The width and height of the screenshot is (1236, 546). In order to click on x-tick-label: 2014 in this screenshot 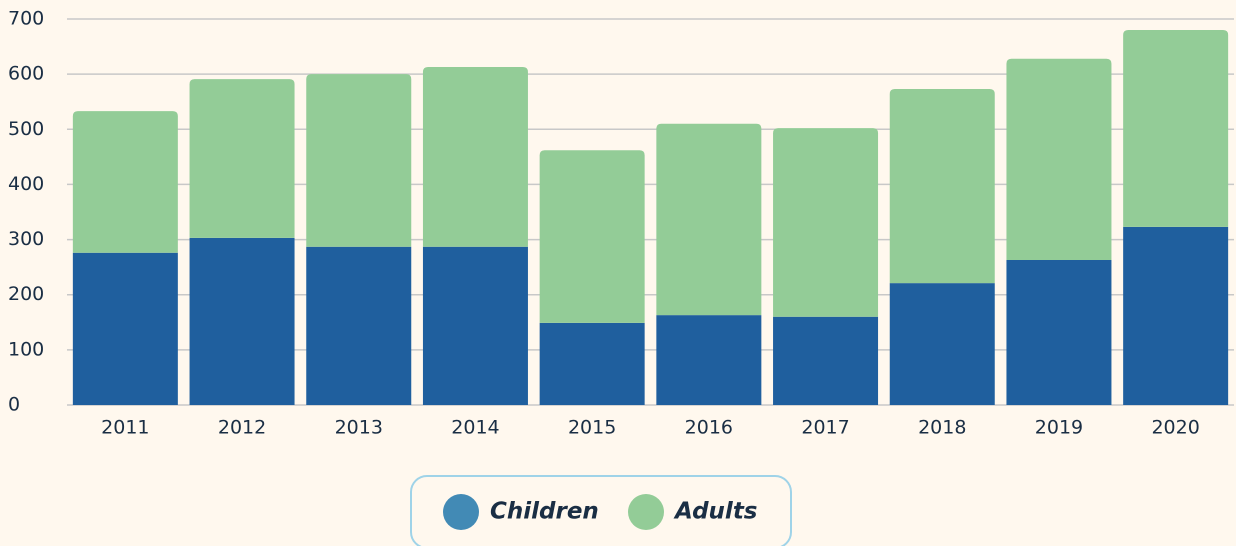, I will do `click(475, 428)`.